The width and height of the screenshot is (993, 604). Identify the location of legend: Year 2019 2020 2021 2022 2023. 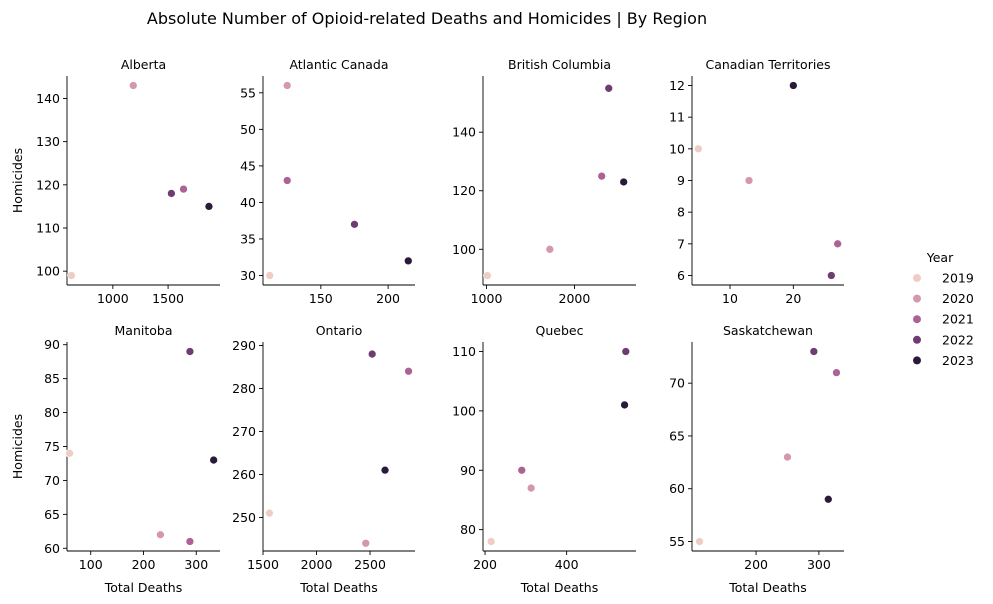
(943, 309).